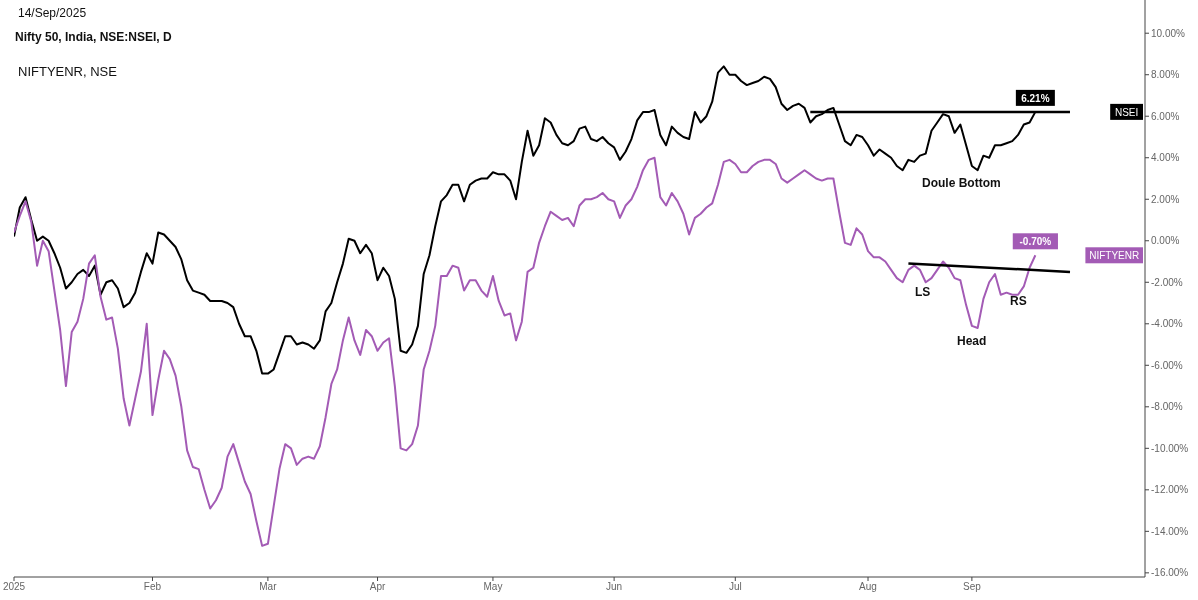 The height and width of the screenshot is (600, 1198). I want to click on annotation: RS, so click(1018, 301).